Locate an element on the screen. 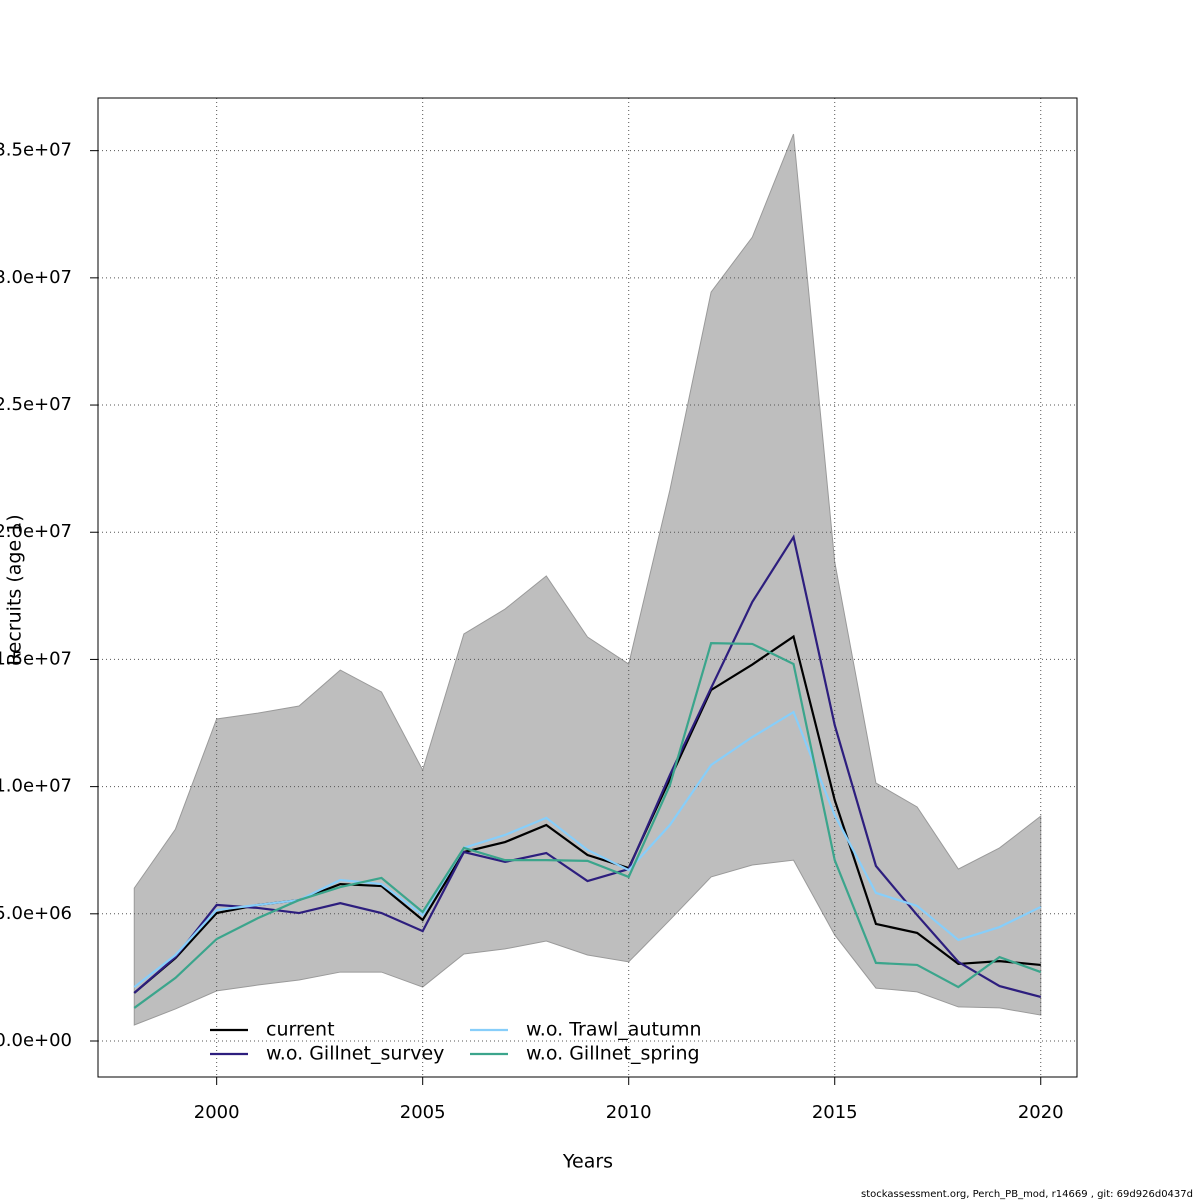  y-tick-label: 5.0e+06 is located at coordinates (36, 913).